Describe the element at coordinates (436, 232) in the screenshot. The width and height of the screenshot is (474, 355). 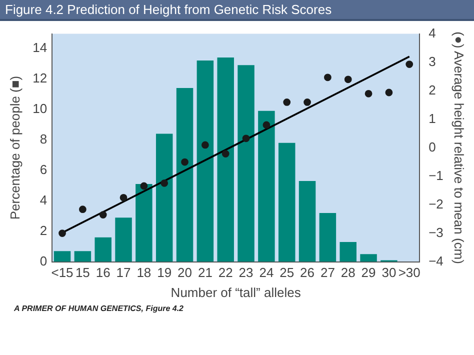
I see `y2-tick-label: −3` at that location.